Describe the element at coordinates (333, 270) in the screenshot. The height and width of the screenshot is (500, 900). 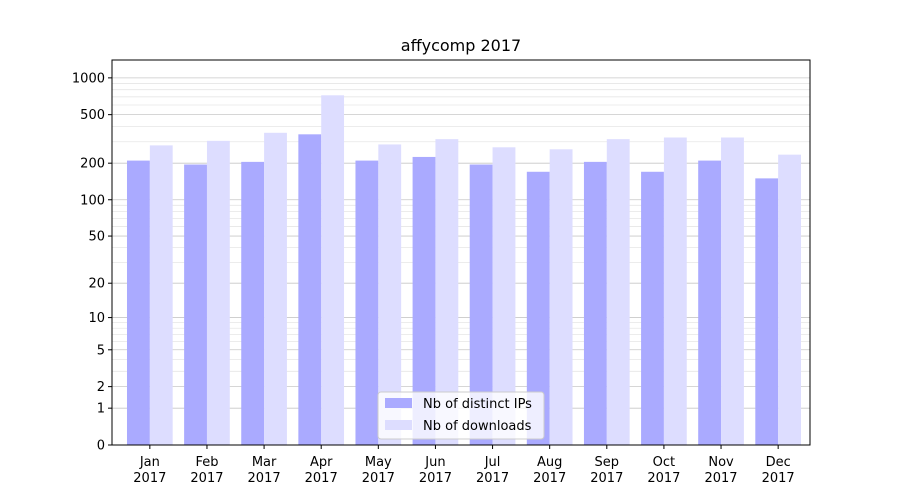
I see `bar-downloads-apr` at that location.